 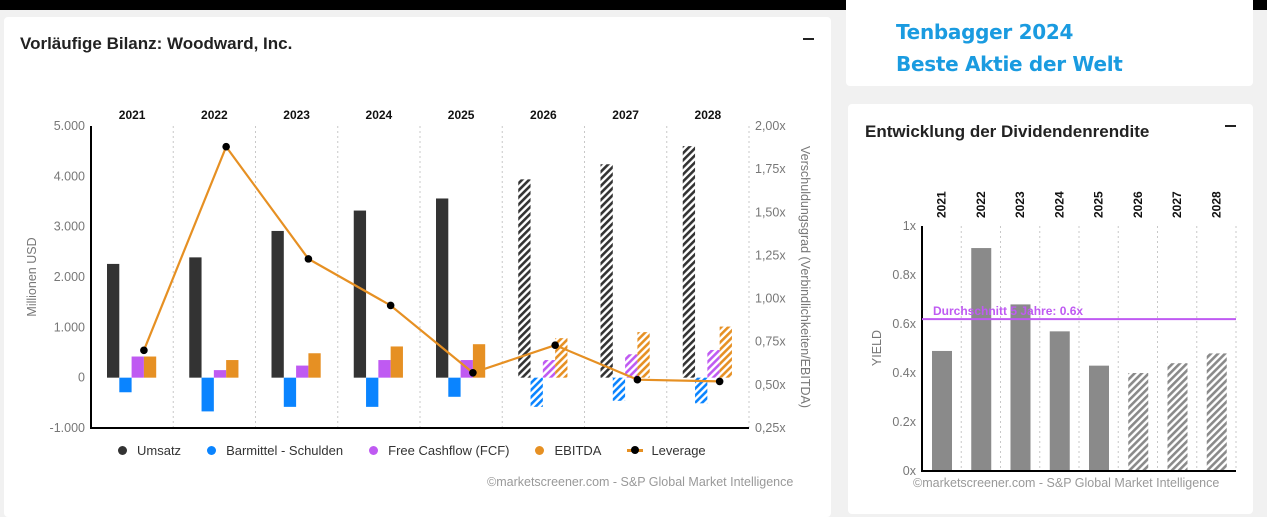 What do you see at coordinates (578, 450) in the screenshot?
I see `legend-label: EBITDA` at bounding box center [578, 450].